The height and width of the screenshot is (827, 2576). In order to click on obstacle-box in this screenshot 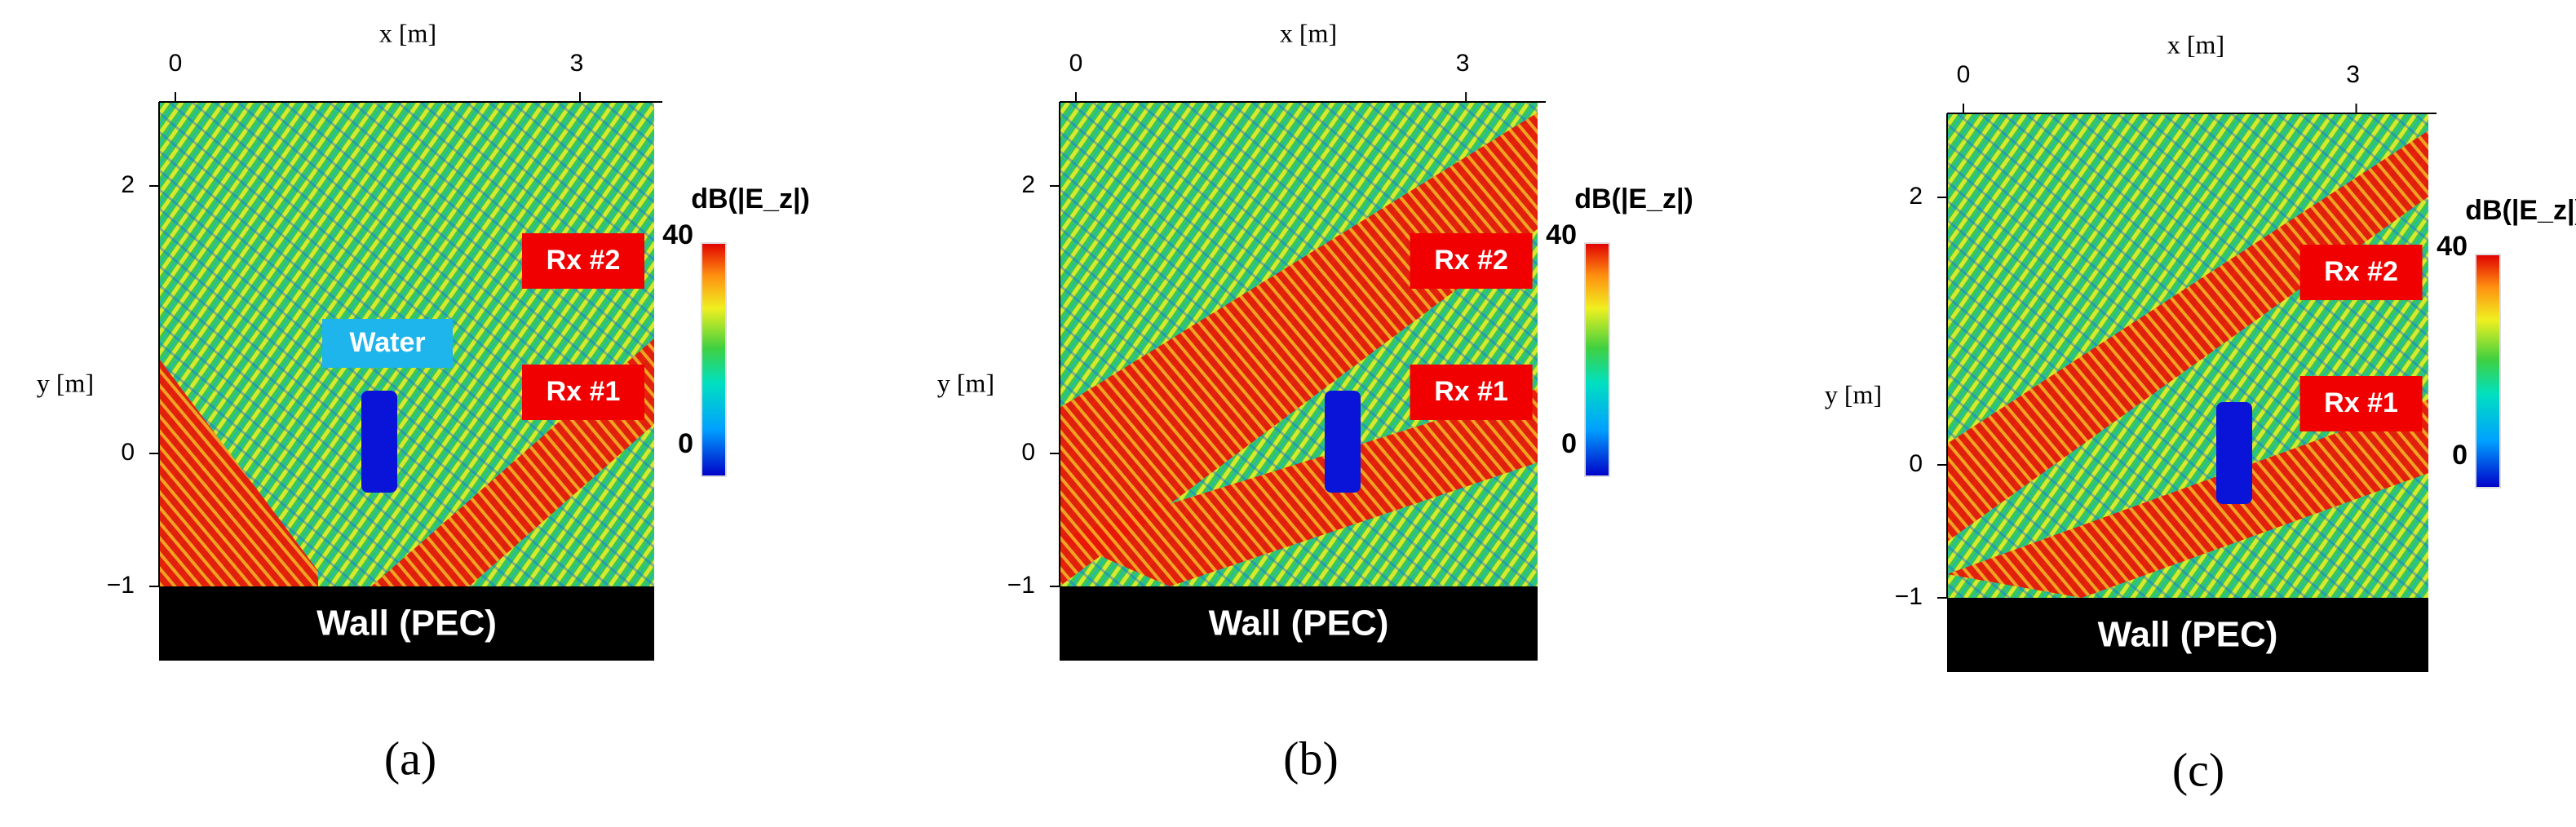, I will do `click(387, 343)`.